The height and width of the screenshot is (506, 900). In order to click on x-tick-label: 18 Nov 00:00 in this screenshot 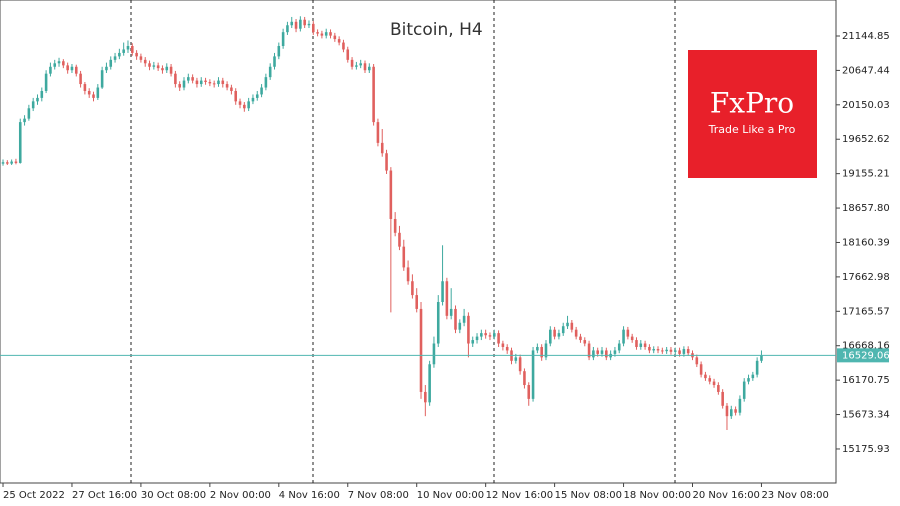, I will do `click(657, 495)`.